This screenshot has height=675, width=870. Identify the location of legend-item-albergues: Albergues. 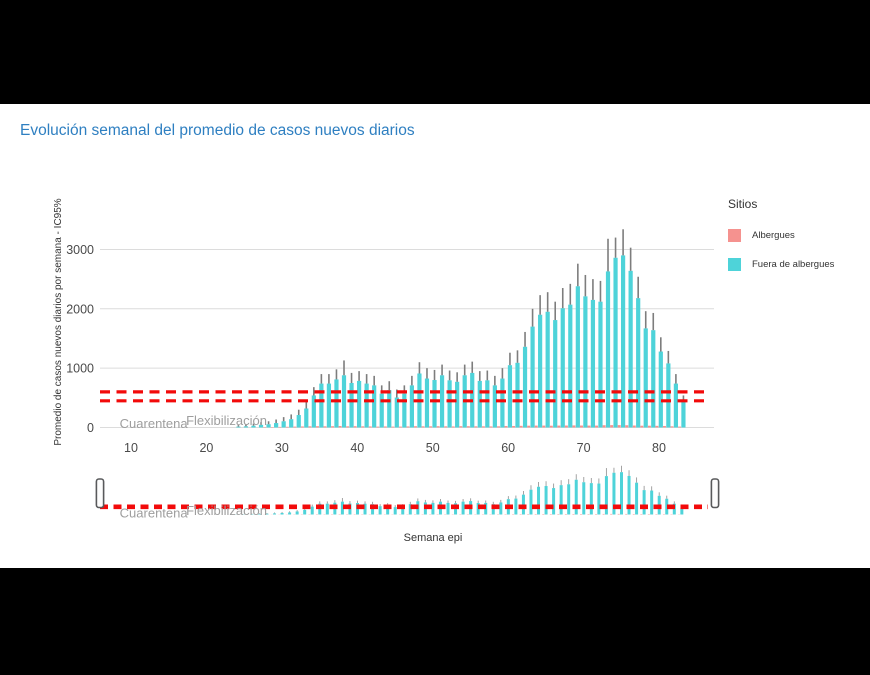
(793, 235).